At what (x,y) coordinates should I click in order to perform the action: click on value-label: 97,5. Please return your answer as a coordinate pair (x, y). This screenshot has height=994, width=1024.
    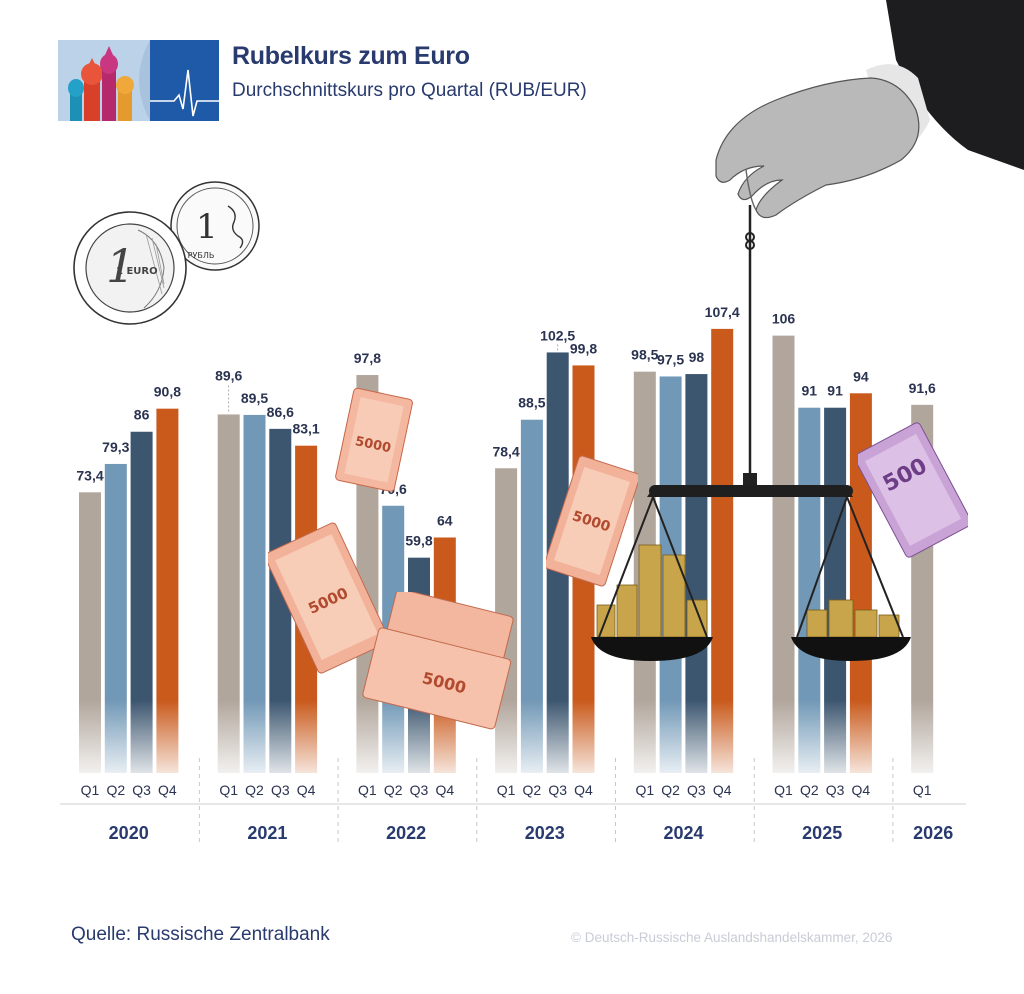
    Looking at the image, I should click on (670, 359).